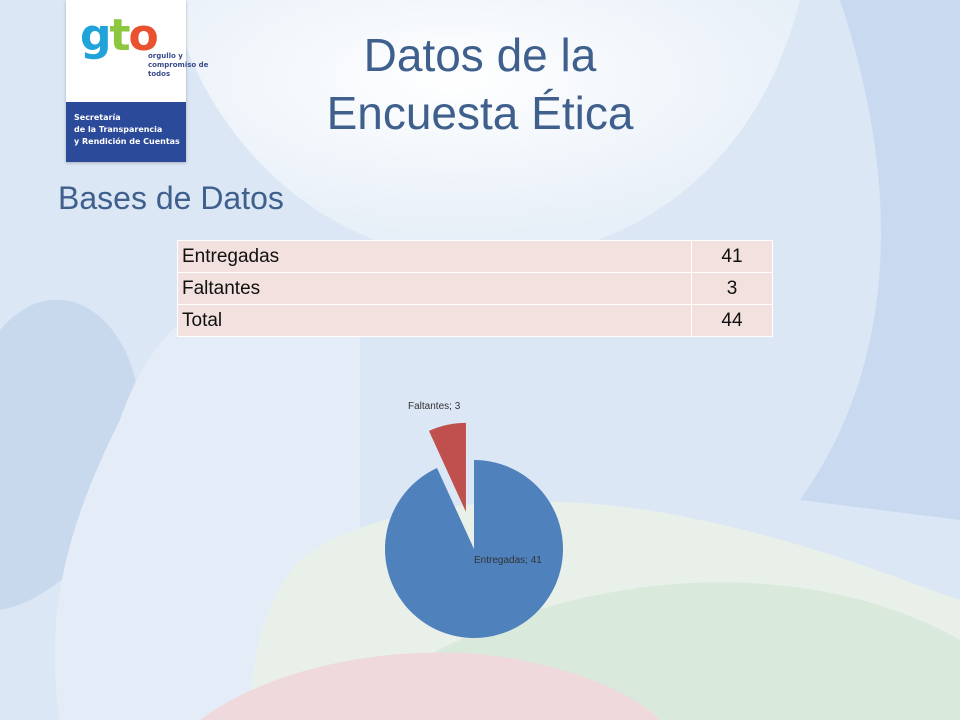  I want to click on table-cell-label: Total, so click(434, 320).